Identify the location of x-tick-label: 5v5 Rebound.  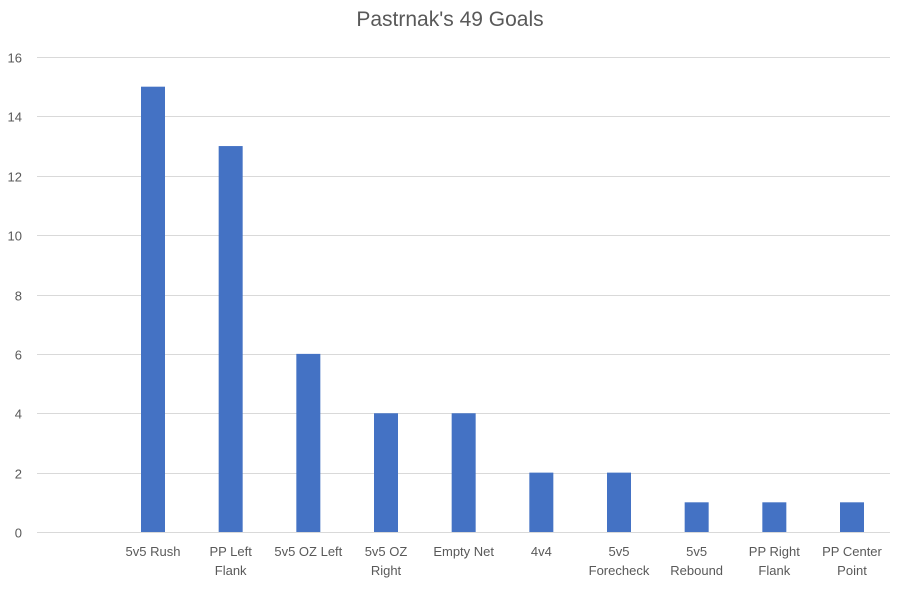
(696, 561).